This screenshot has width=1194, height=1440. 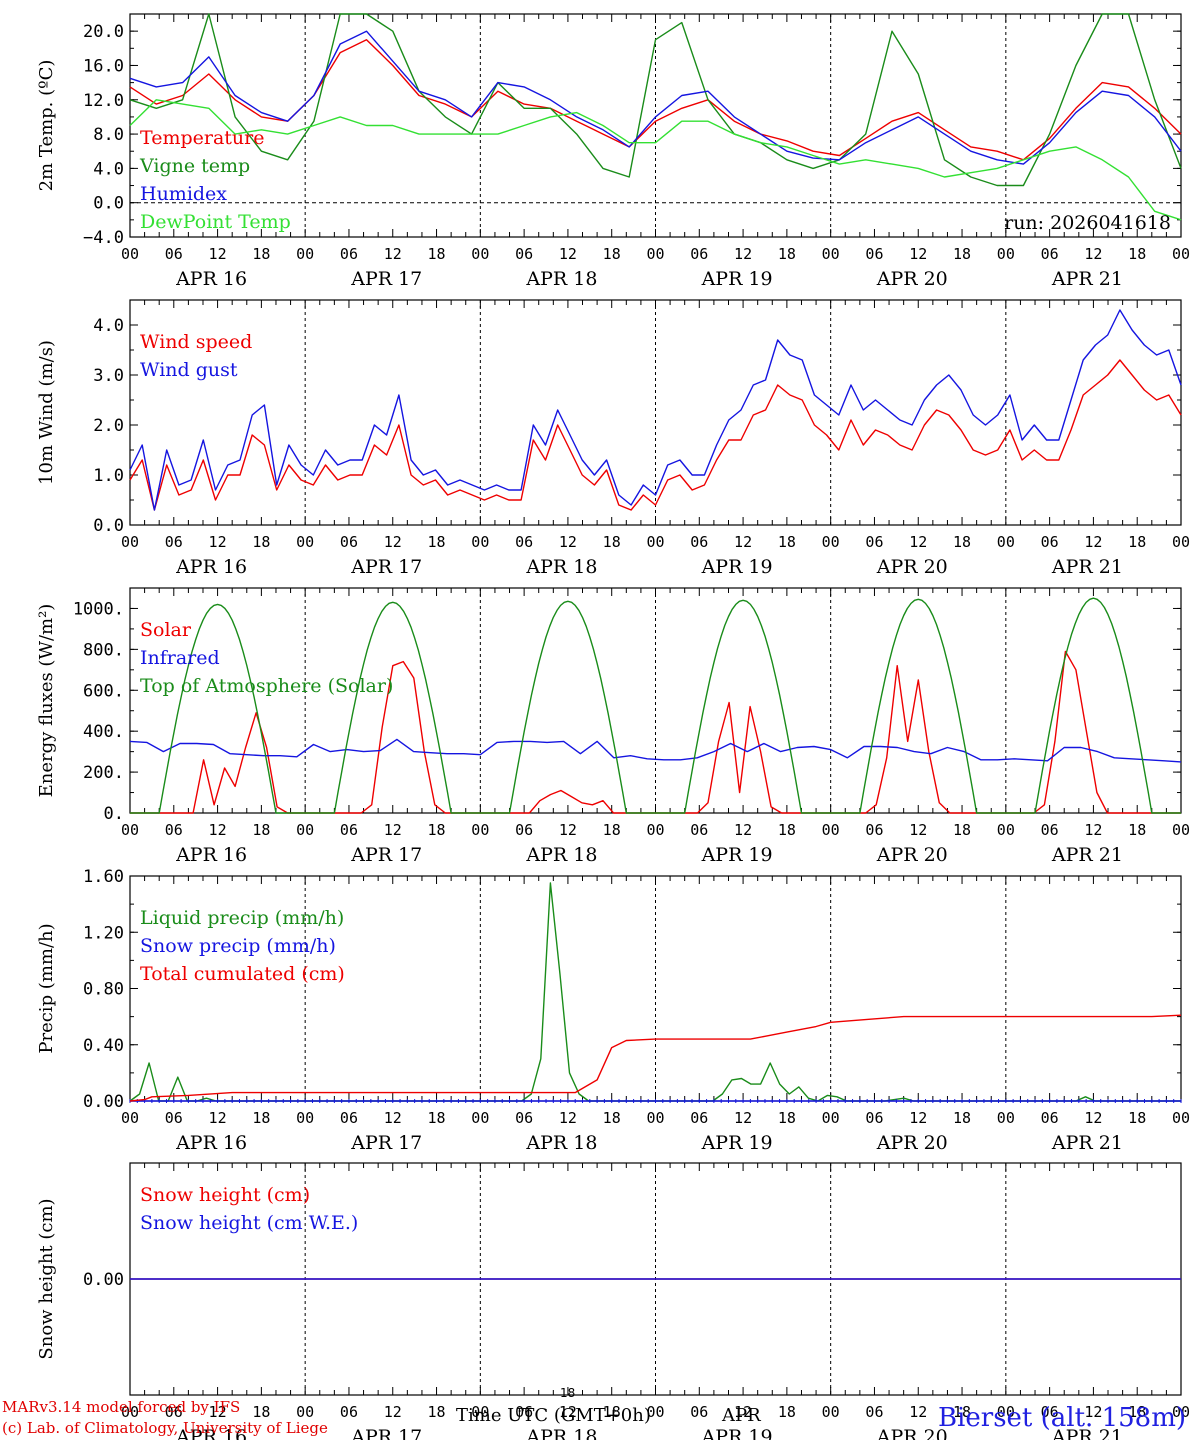 I want to click on y-tick-label: 1000., so click(x=98, y=609).